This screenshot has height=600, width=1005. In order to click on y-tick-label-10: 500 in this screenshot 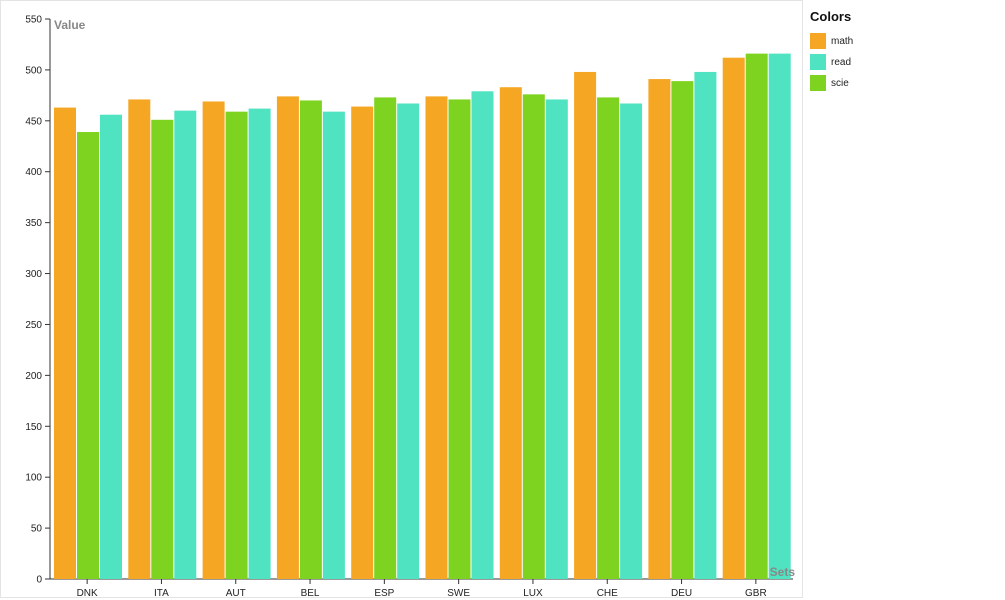, I will do `click(33, 70)`.